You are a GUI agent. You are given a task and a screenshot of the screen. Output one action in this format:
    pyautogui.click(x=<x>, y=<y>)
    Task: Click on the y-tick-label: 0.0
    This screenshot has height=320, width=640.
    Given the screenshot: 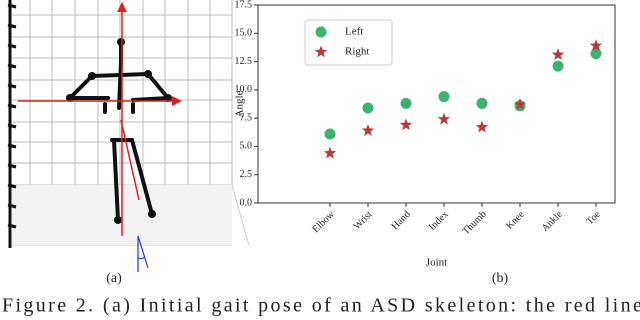 What is the action you would take?
    pyautogui.click(x=246, y=202)
    